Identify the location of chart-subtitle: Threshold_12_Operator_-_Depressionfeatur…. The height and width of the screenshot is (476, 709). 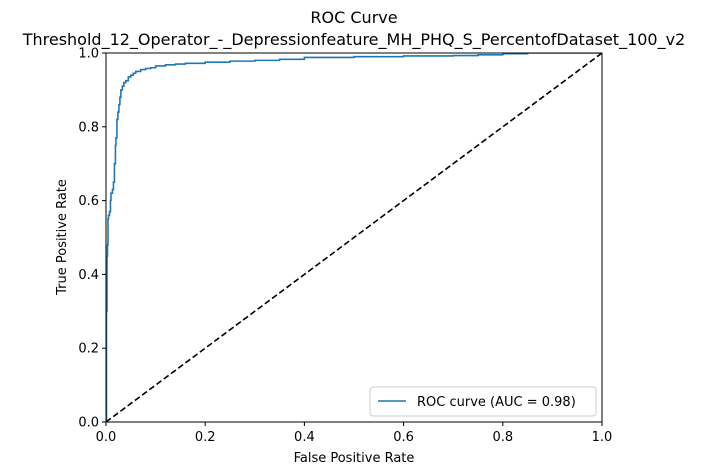
(354, 40).